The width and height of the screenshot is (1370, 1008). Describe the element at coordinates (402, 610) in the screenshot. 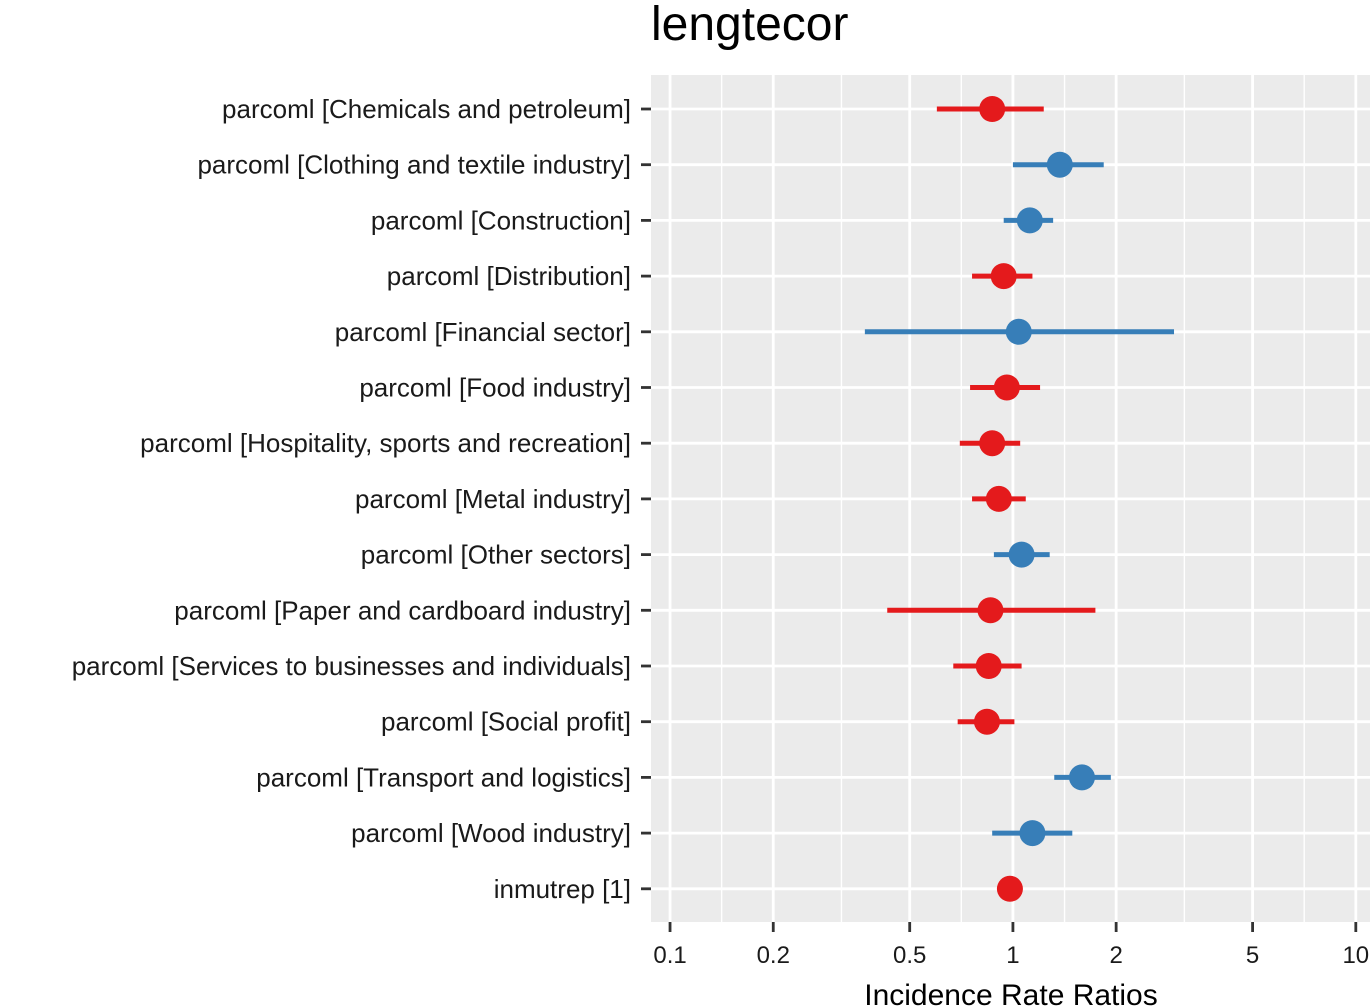

I see `y-tick-label: parcoml [Paper and cardboard industry]` at that location.